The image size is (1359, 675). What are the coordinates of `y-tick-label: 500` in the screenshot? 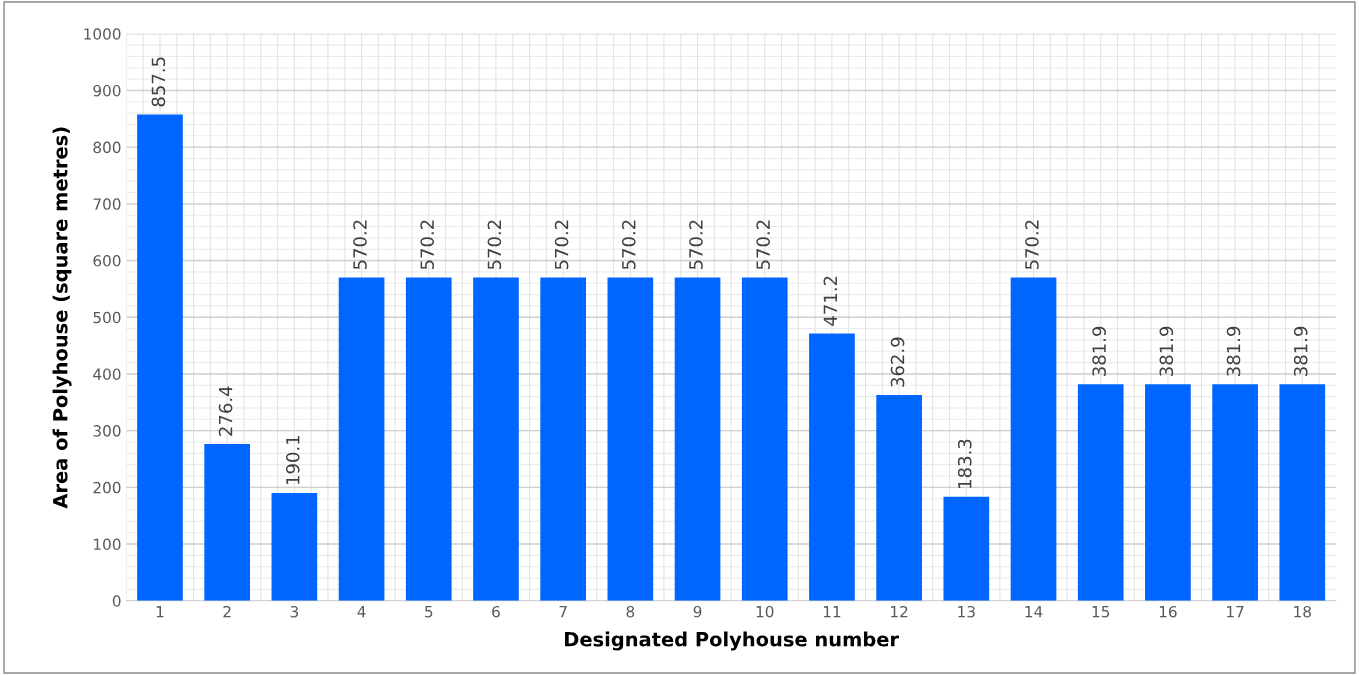 It's located at (107, 317).